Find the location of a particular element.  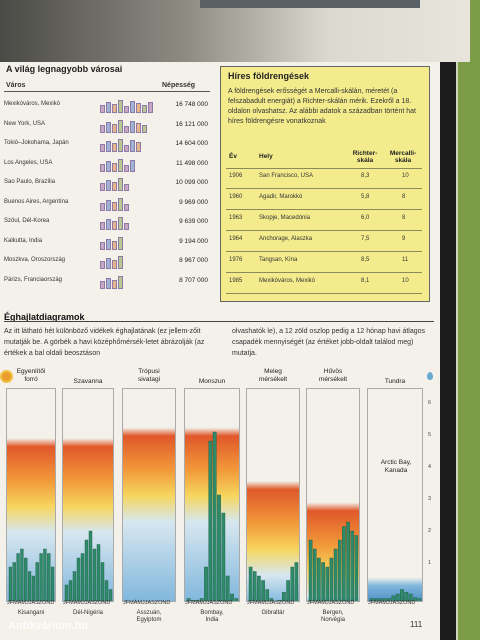

eq-cell-year: 1906 is located at coordinates (236, 176).